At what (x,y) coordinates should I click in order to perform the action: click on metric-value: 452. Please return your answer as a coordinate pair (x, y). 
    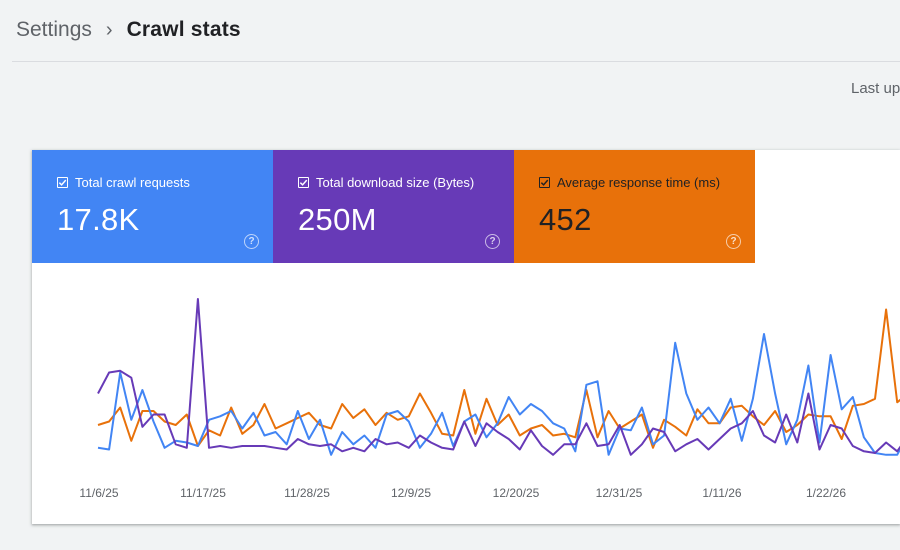
    Looking at the image, I should click on (565, 219).